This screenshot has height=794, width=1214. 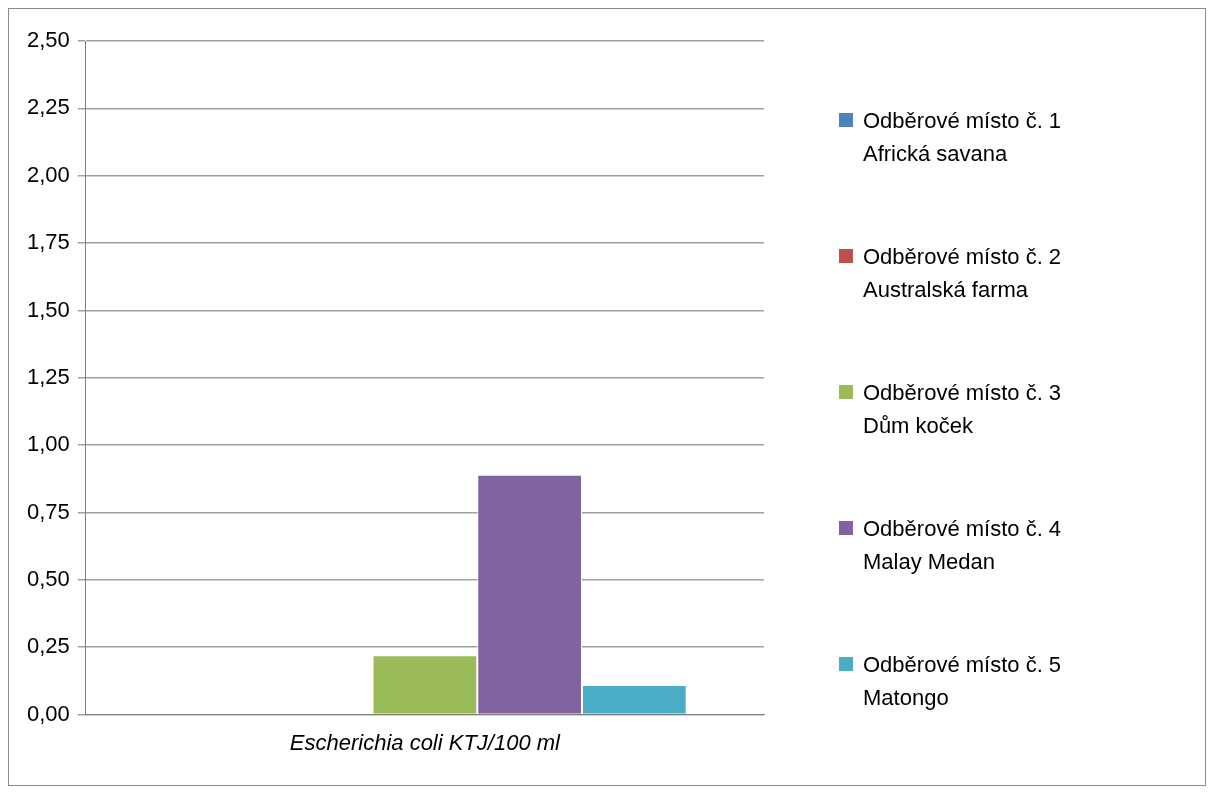 I want to click on y-tick-label: 0,25, so click(x=48, y=646).